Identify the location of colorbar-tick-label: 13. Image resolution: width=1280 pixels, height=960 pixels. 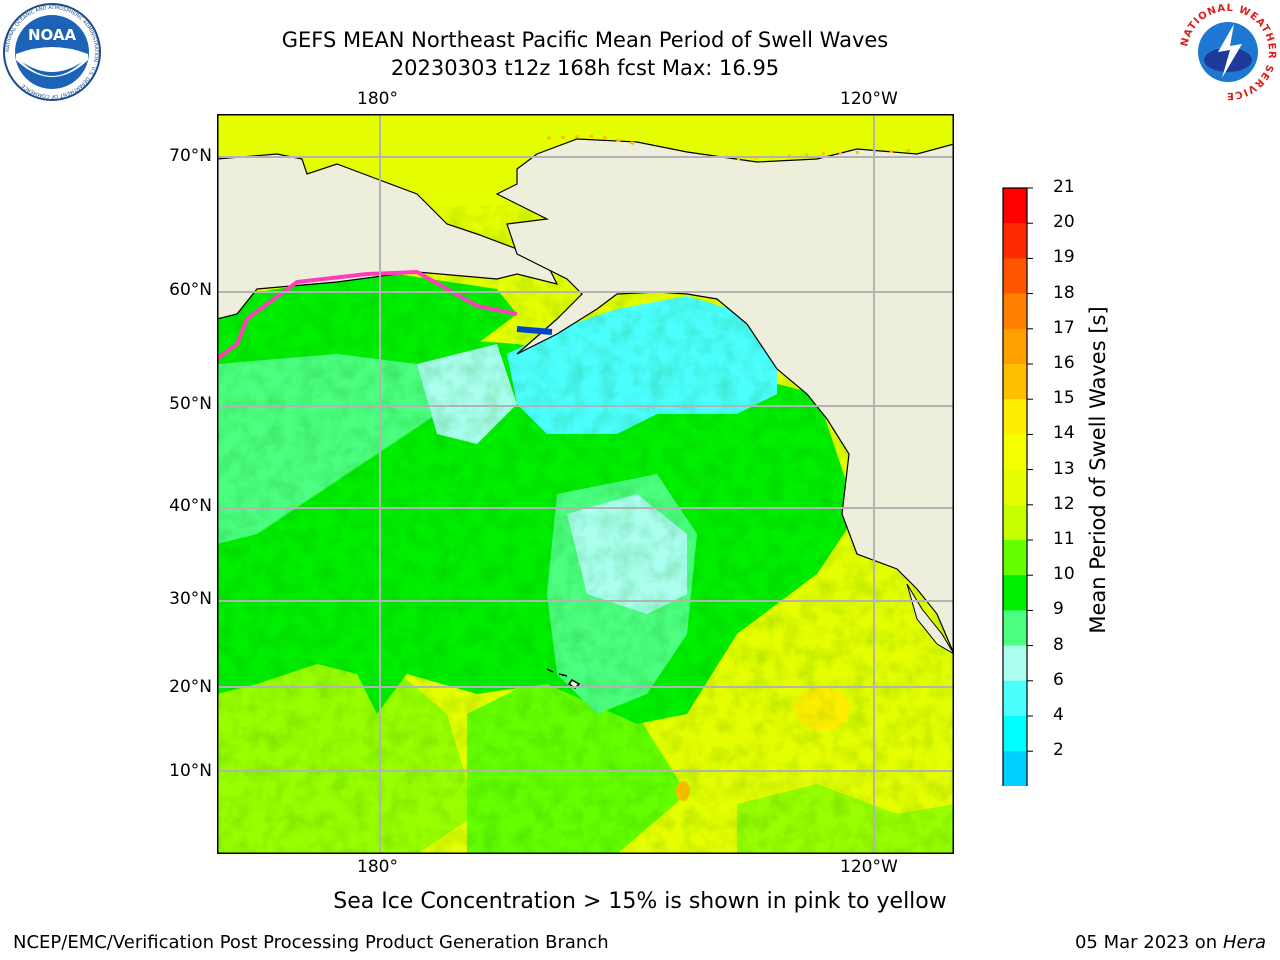
(1064, 468).